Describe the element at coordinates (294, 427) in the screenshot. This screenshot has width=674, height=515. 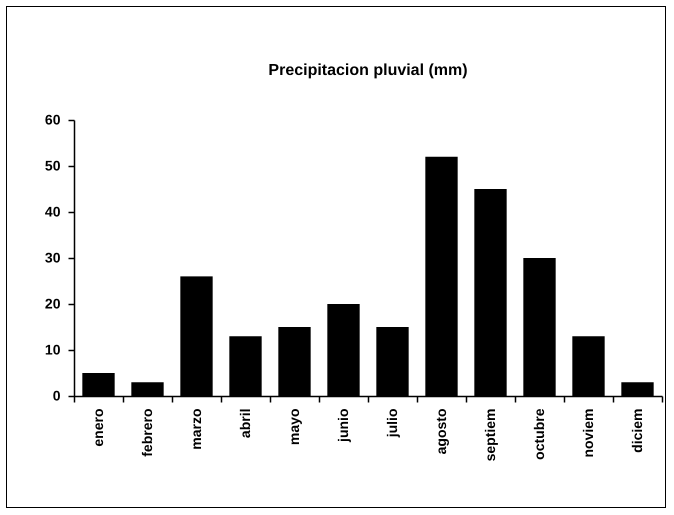
I see `x-tick-label: mayo` at that location.